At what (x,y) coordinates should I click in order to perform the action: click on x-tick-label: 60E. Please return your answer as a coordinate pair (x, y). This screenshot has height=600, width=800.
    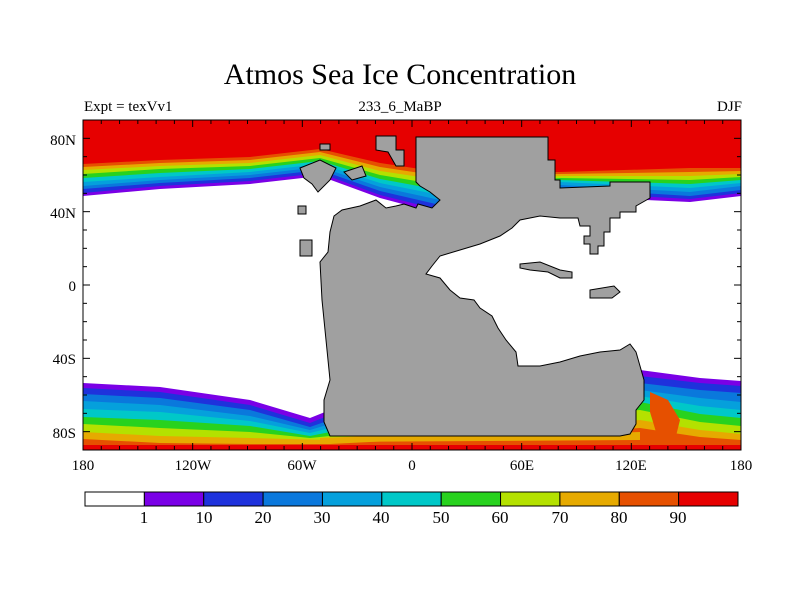
    Looking at the image, I should click on (522, 466).